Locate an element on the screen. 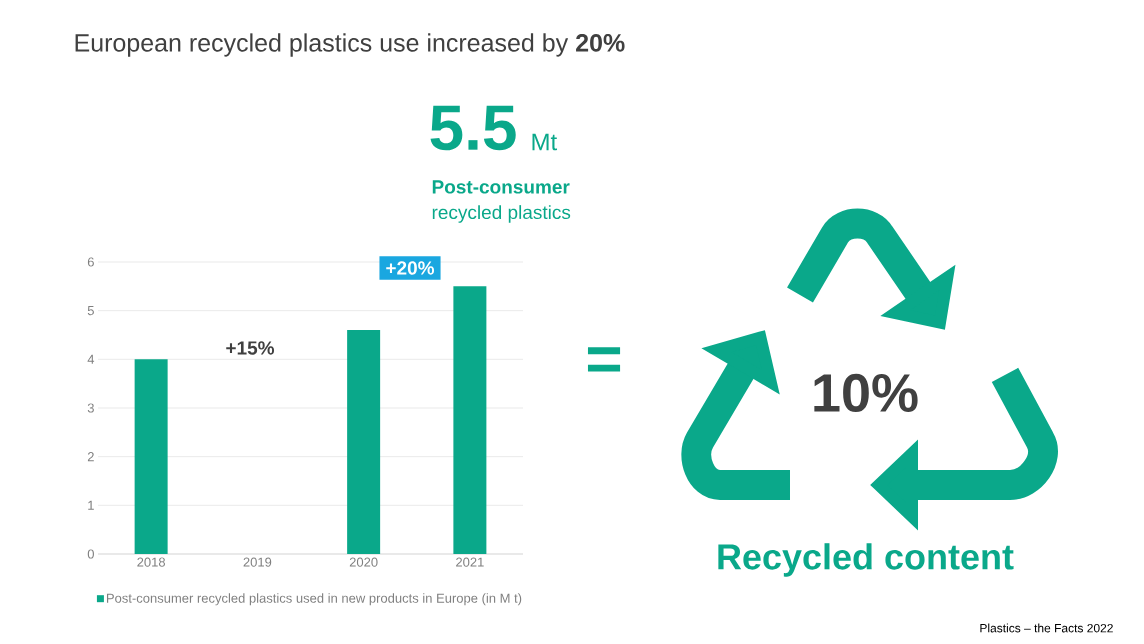  text: Post-consumer is located at coordinates (501, 187).